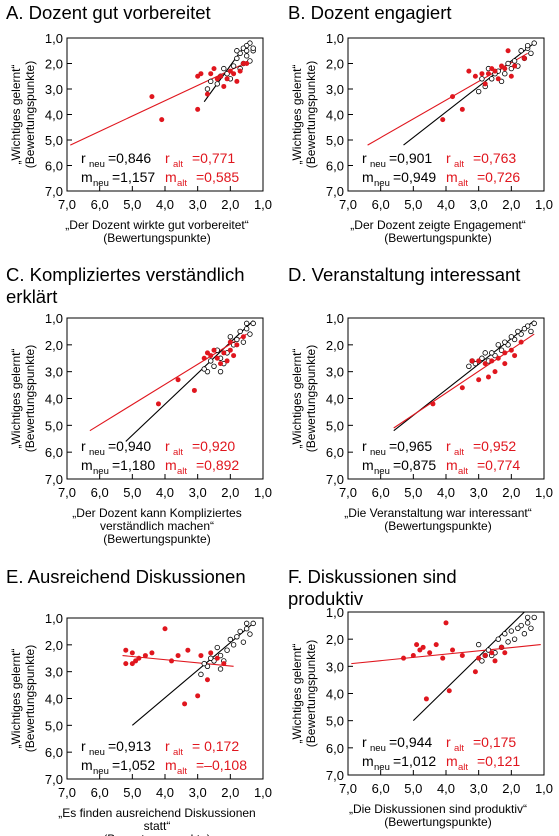 The height and width of the screenshot is (836, 559). I want to click on stat-r-subscript: neu, so click(378, 164).